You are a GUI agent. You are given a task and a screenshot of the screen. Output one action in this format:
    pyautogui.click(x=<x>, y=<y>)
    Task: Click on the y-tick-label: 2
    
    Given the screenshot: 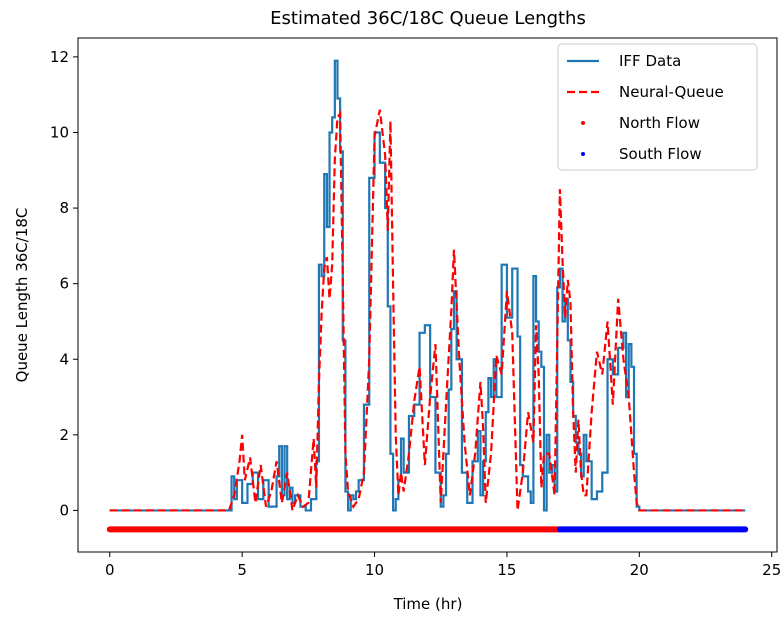 What is the action you would take?
    pyautogui.click(x=64, y=435)
    